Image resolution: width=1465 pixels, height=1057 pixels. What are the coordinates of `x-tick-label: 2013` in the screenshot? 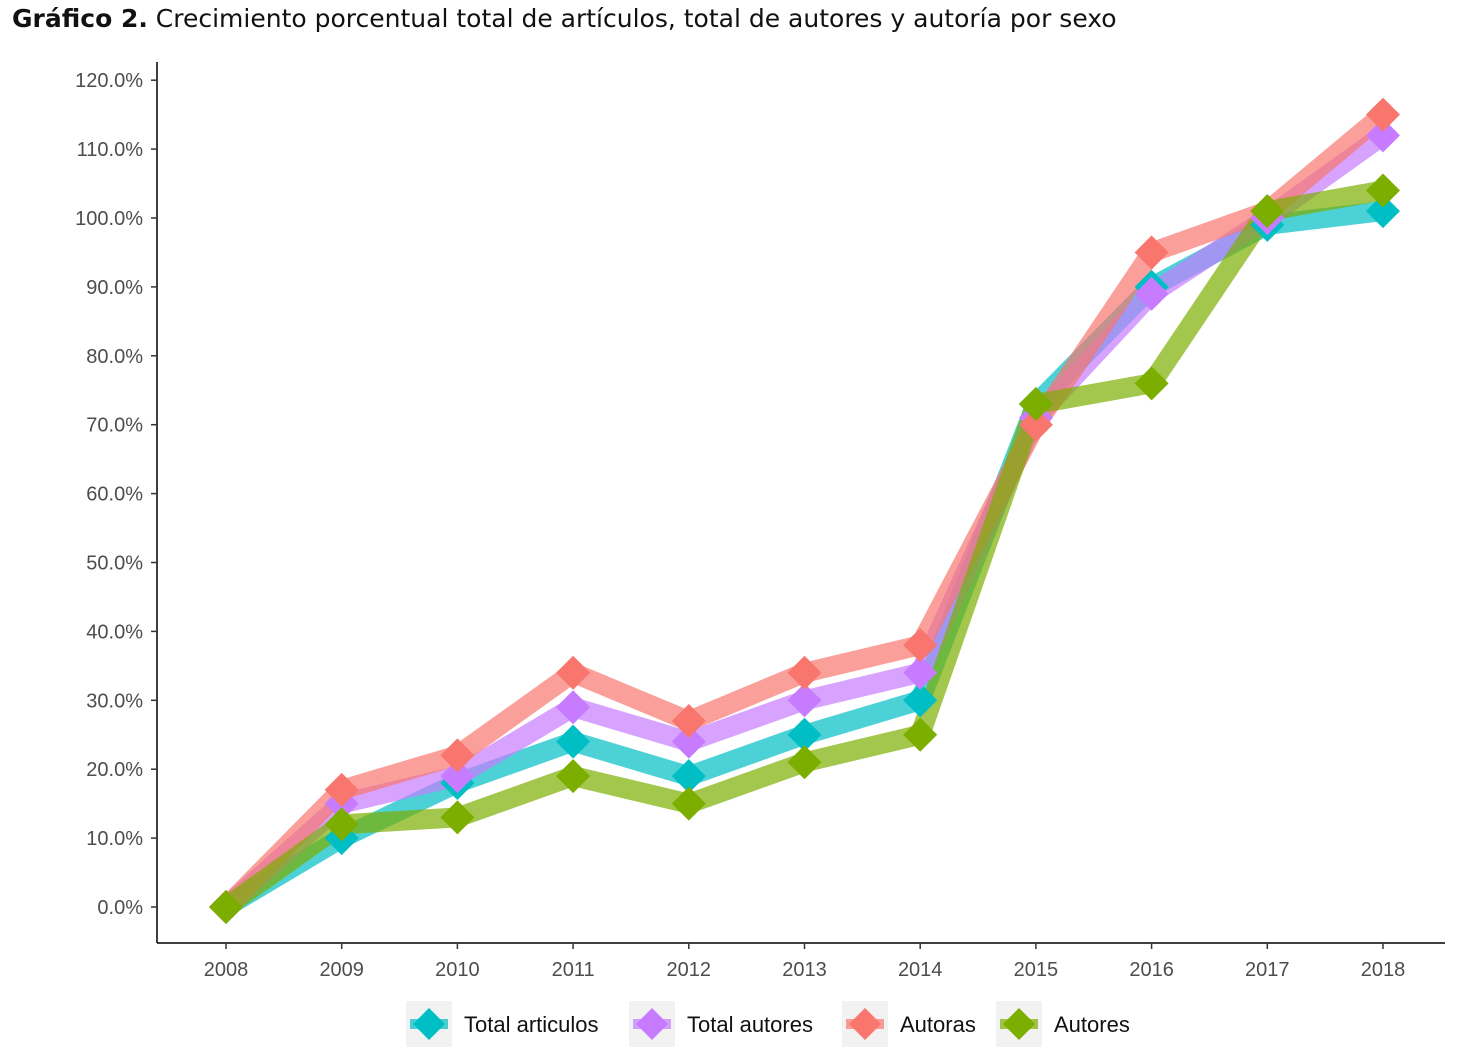 It's located at (804, 970).